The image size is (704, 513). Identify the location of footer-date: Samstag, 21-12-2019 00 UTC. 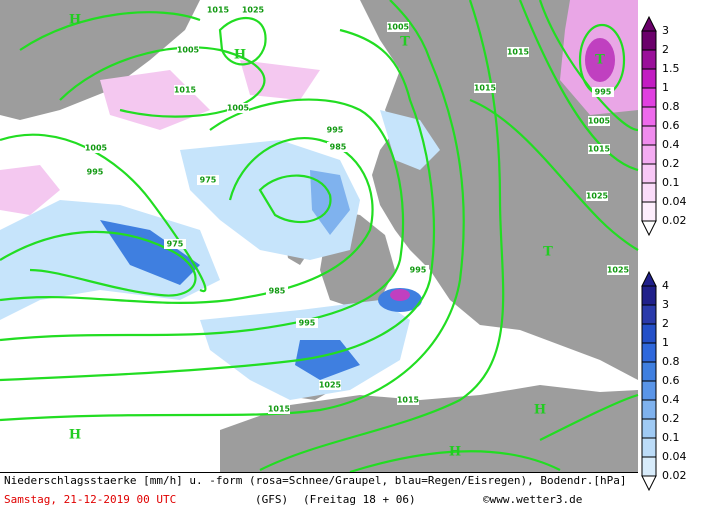
(90, 499).